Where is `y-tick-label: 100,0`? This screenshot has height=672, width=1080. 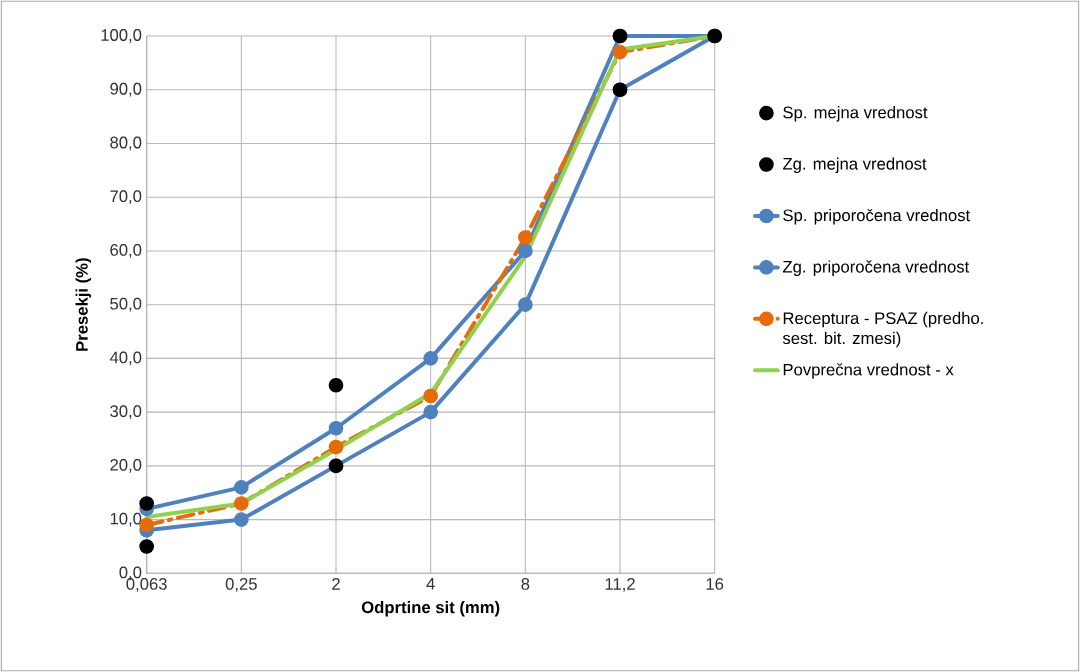 y-tick-label: 100,0 is located at coordinates (121, 36).